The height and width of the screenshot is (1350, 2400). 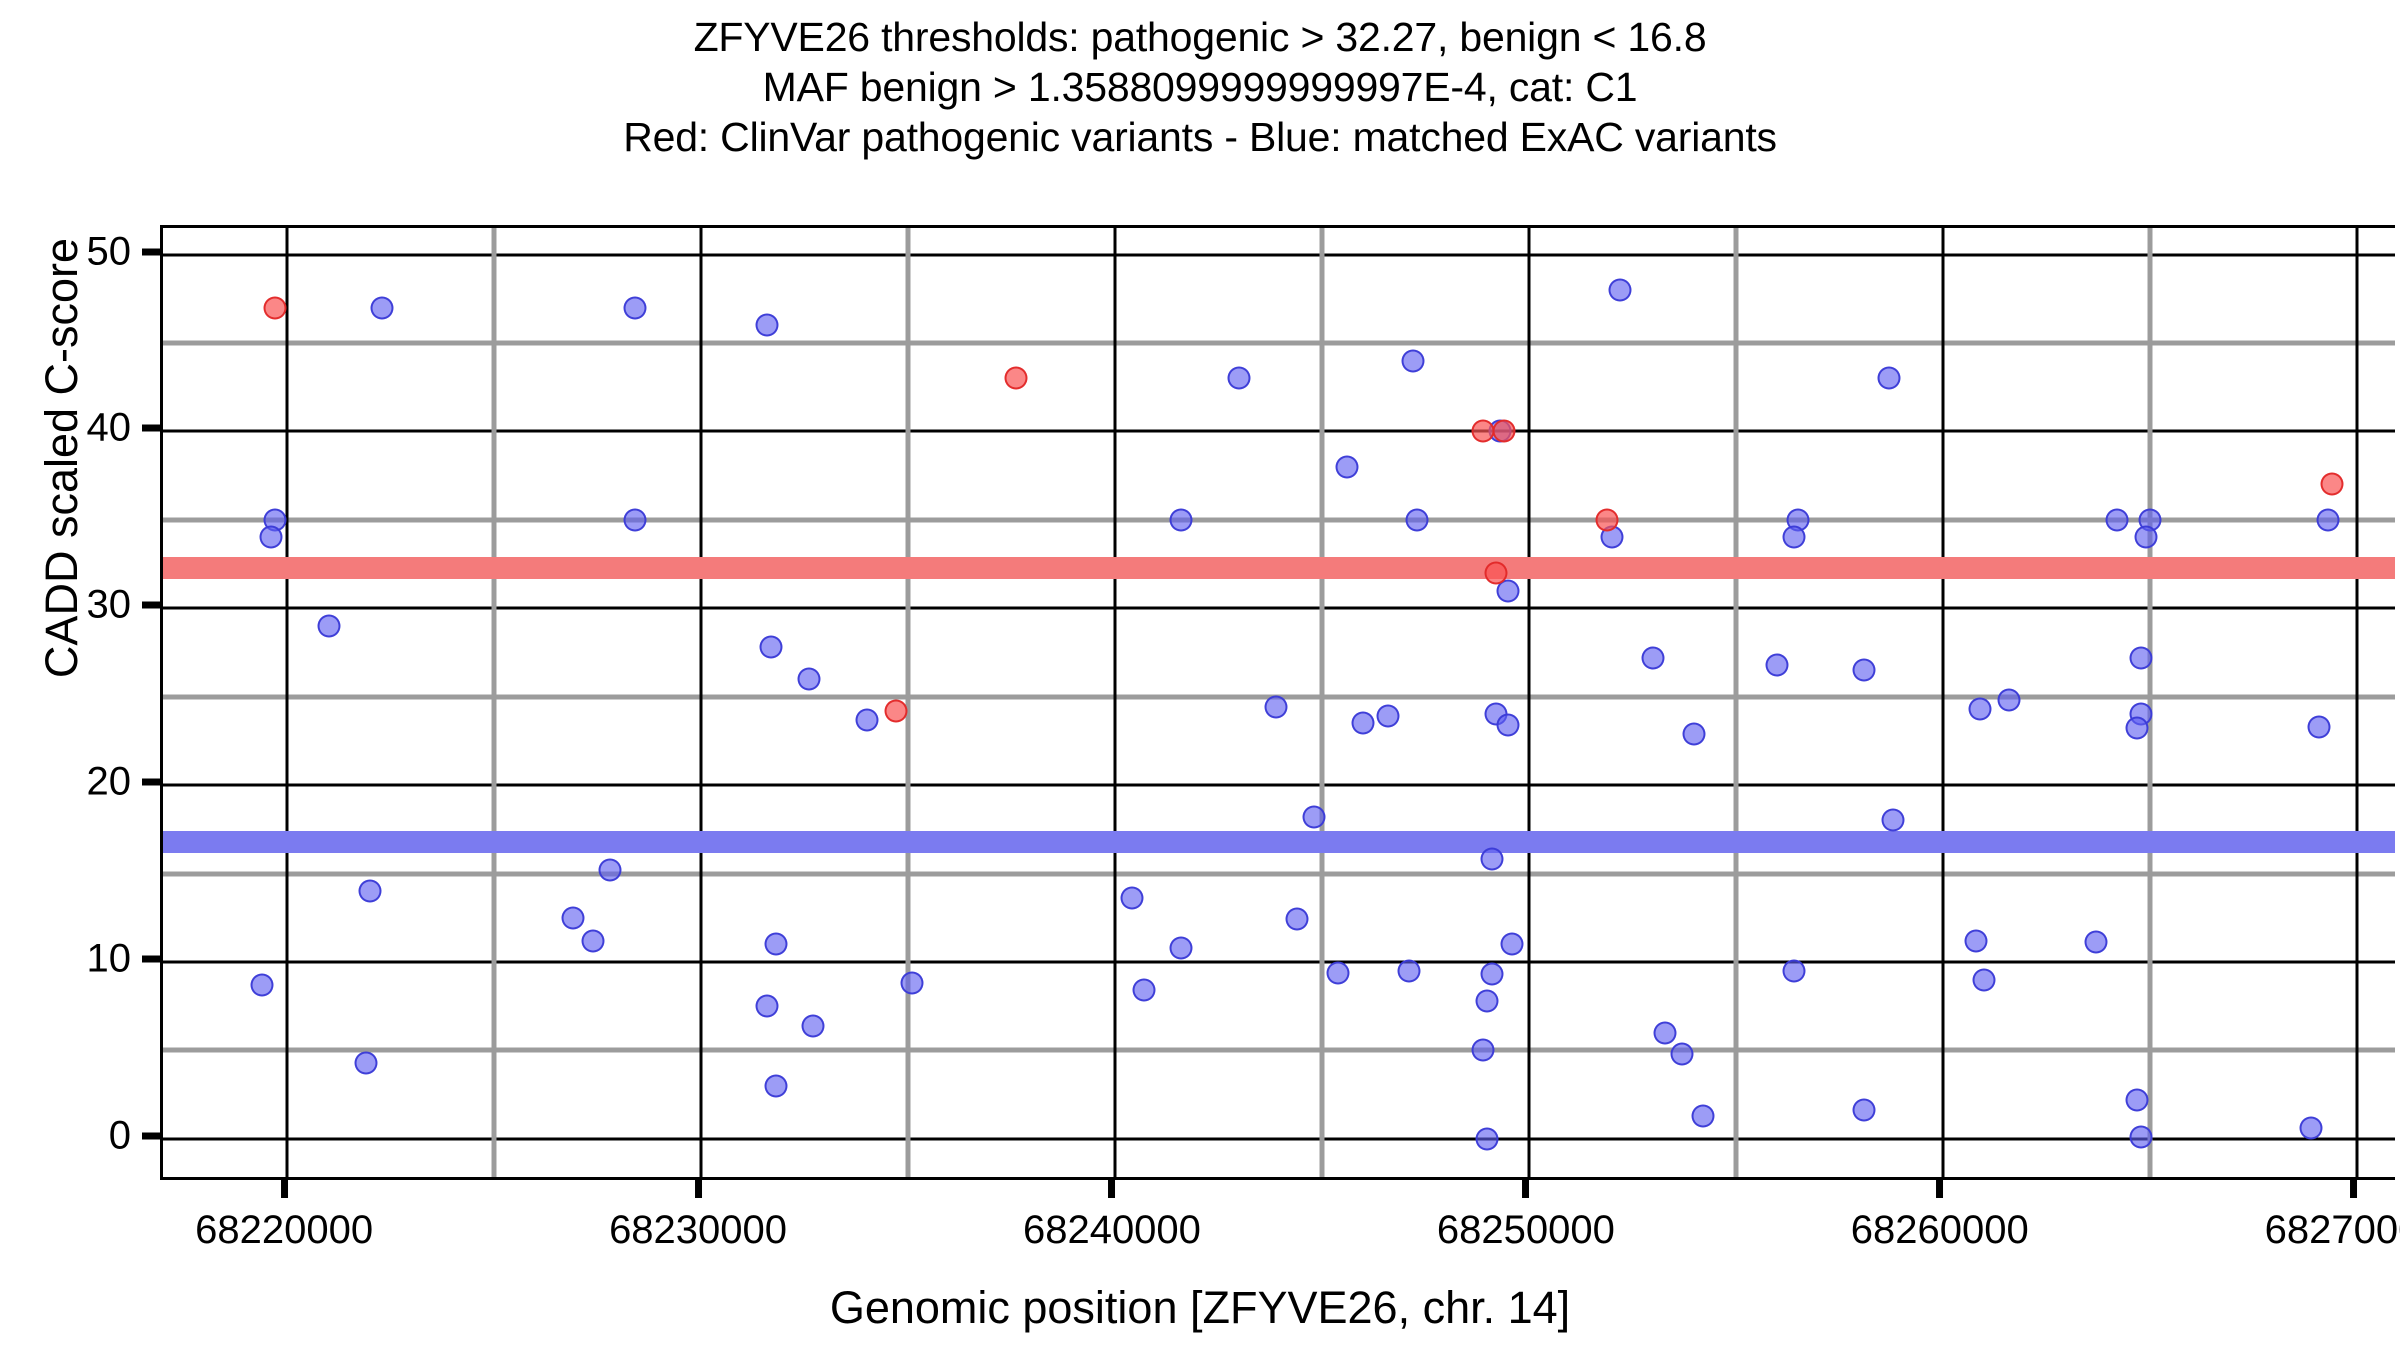 I want to click on x-axis-title: Genomic position [ZFYVE26, chr. 14], so click(x=1200, y=1307).